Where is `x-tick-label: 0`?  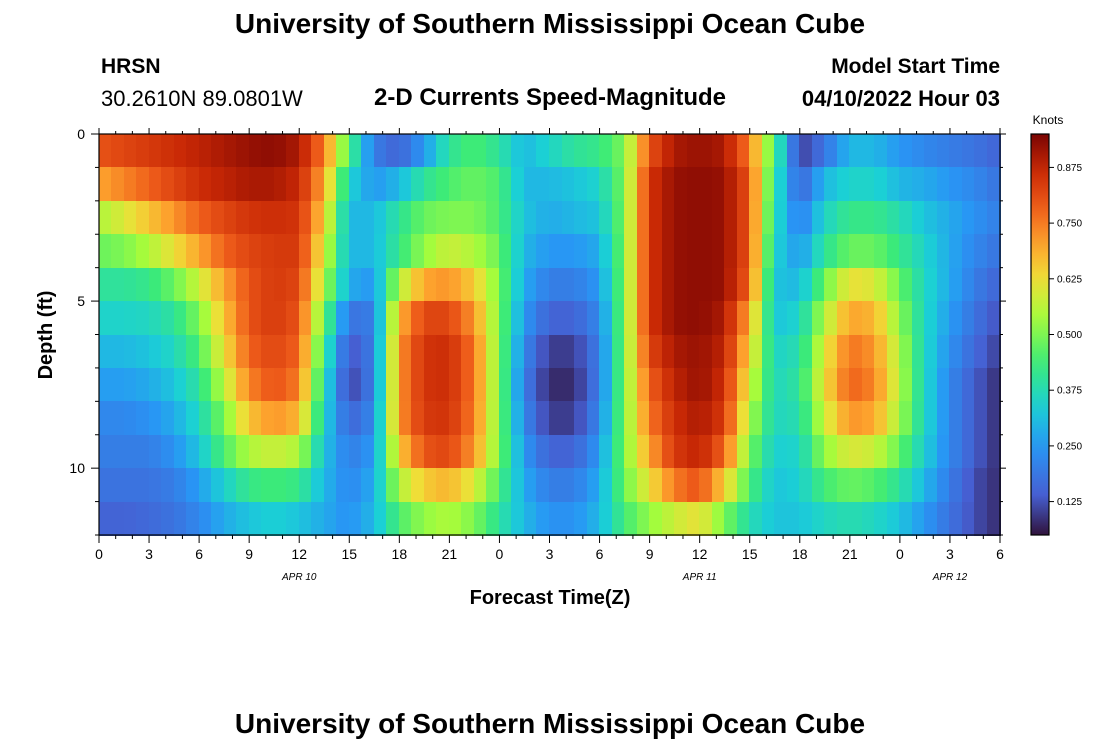
x-tick-label: 0 is located at coordinates (99, 554).